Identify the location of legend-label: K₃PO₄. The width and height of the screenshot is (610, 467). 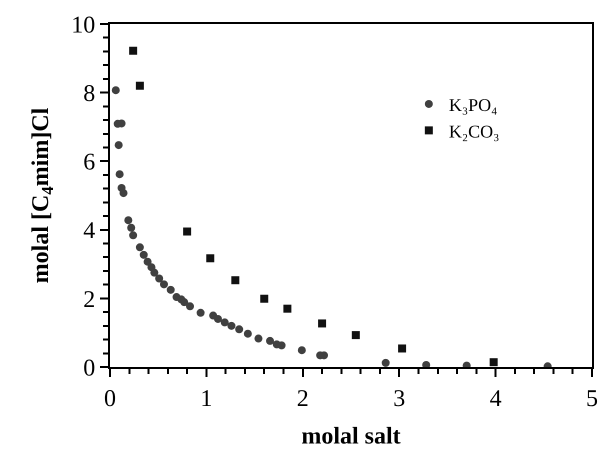
(473, 104).